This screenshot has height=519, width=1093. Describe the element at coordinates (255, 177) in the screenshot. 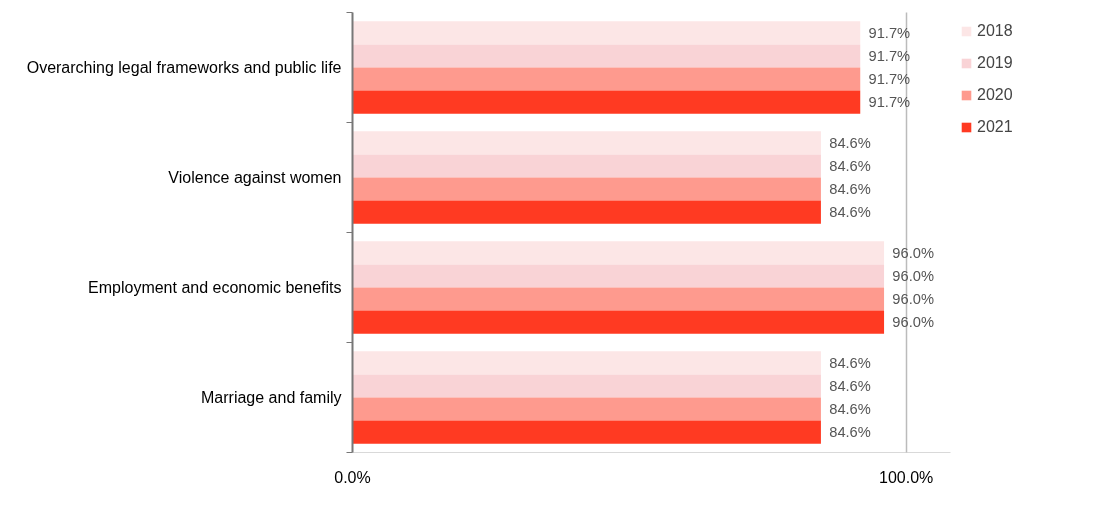

I see `y-tick-label: Violence against women` at that location.